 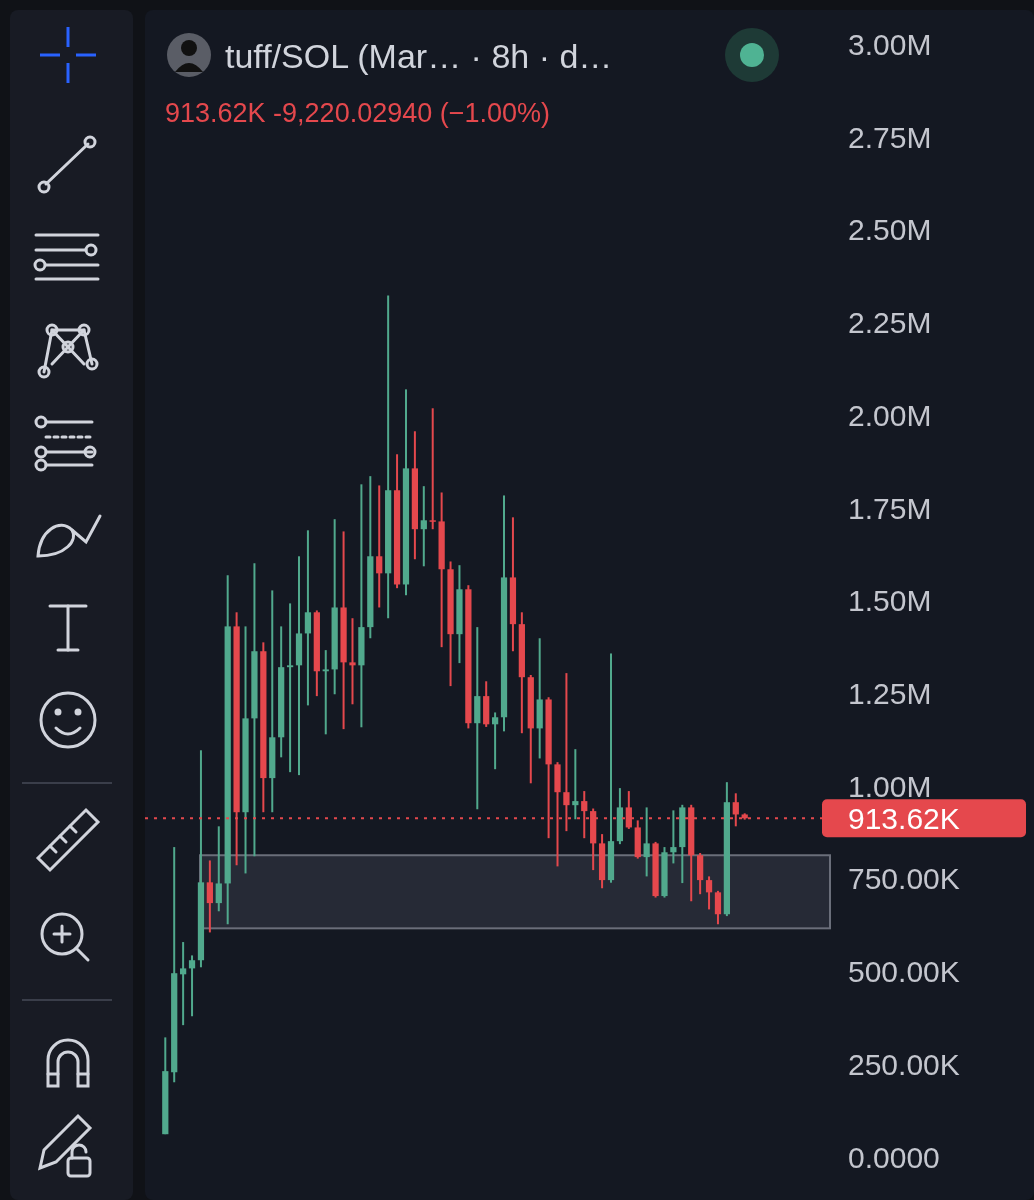 I want to click on ref-line-label: 913.62K, so click(x=904, y=819).